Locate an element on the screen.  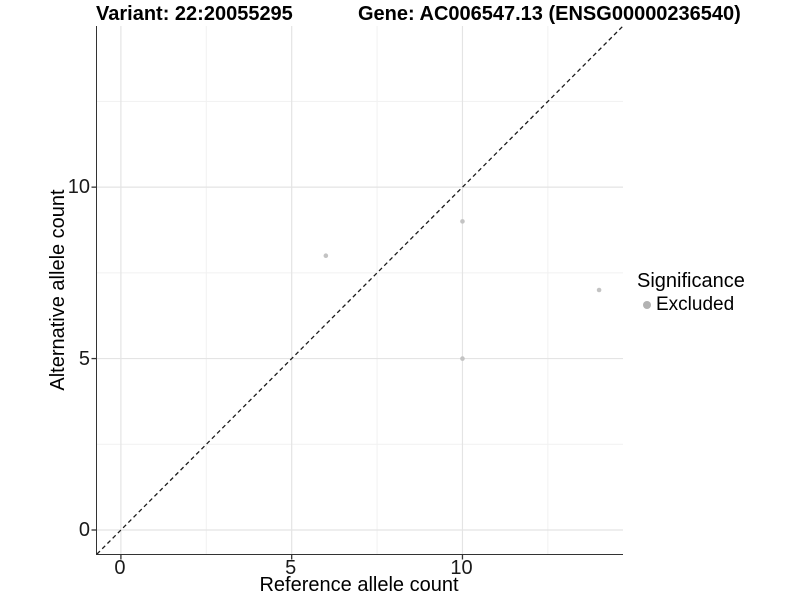
x-tick-label: 0 is located at coordinates (120, 568).